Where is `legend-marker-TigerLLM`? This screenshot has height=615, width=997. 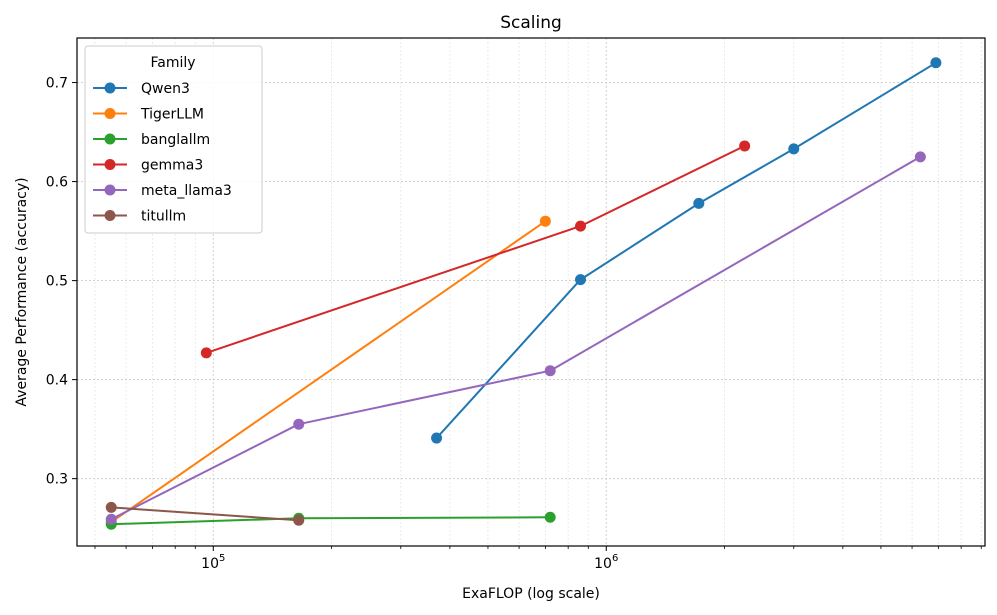
legend-marker-TigerLLM is located at coordinates (110, 113).